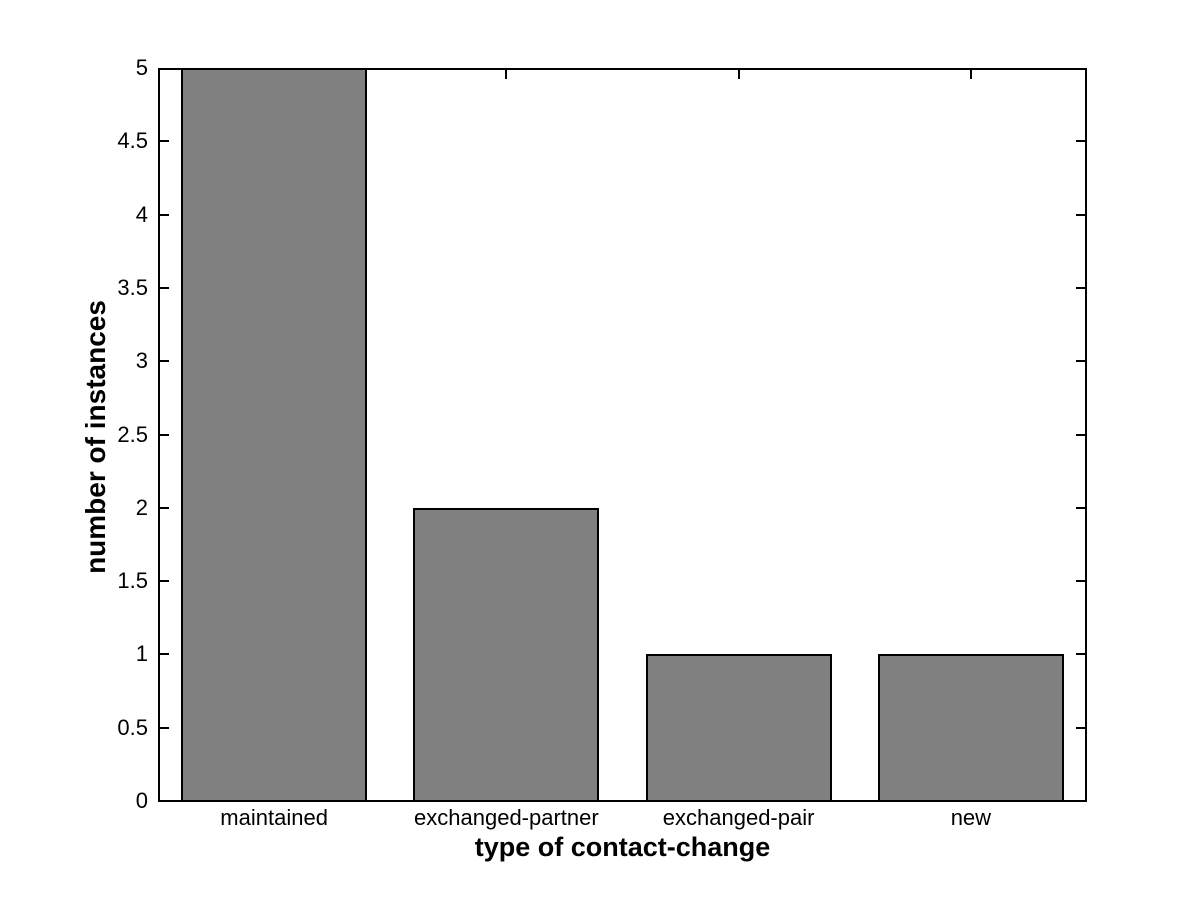 The height and width of the screenshot is (901, 1201). I want to click on y-tick-label: 4.5, so click(132, 141).